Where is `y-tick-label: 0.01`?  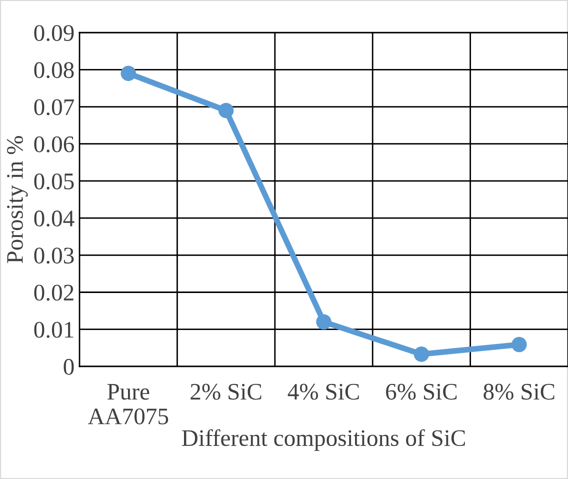
y-tick-label: 0.01 is located at coordinates (54, 330).